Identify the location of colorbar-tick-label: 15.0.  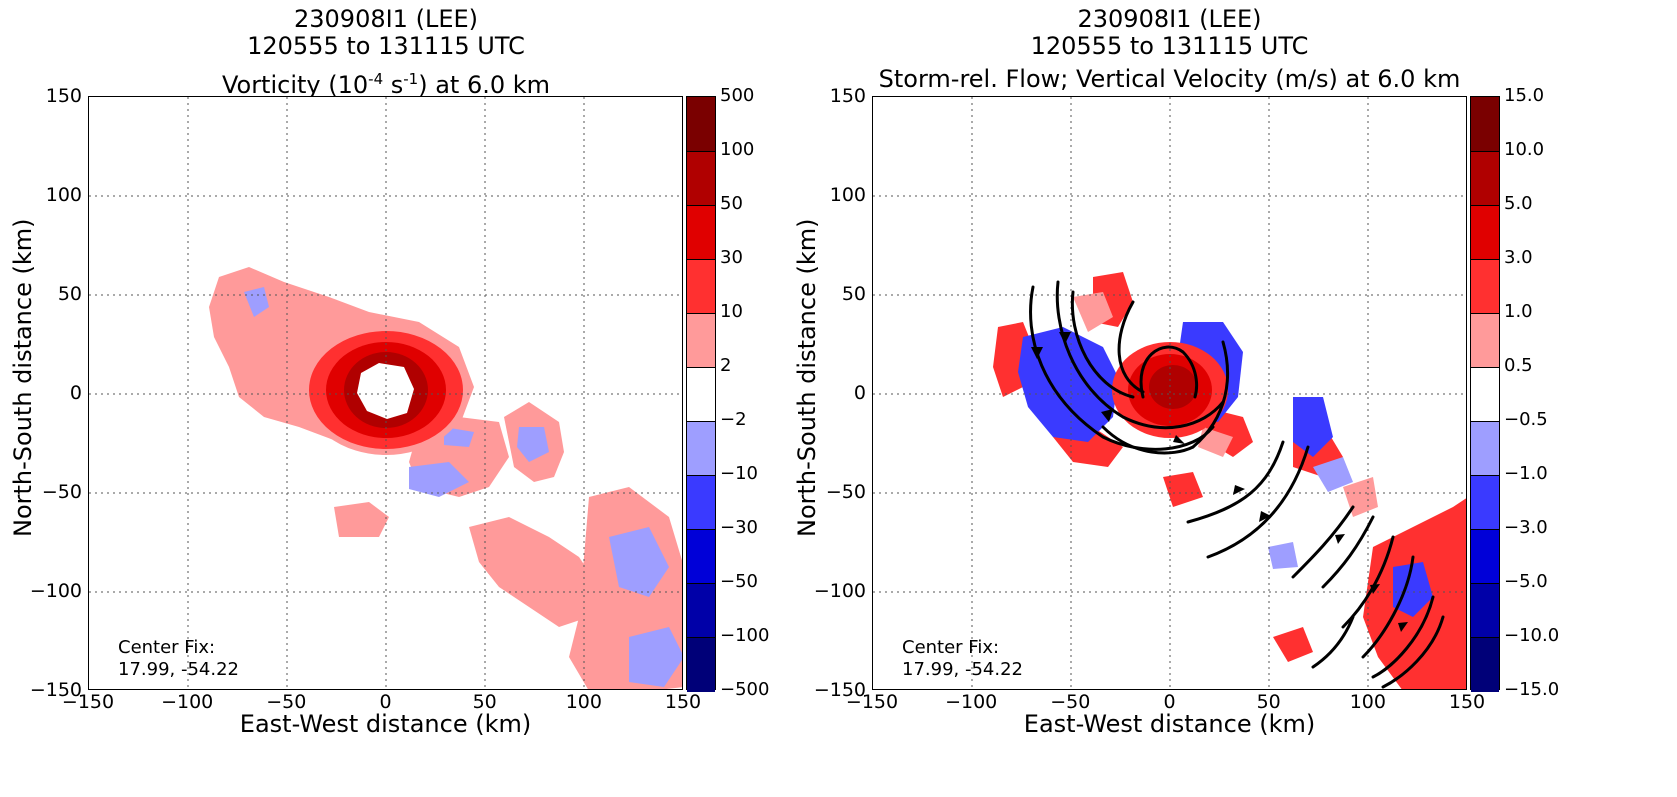
(1524, 95).